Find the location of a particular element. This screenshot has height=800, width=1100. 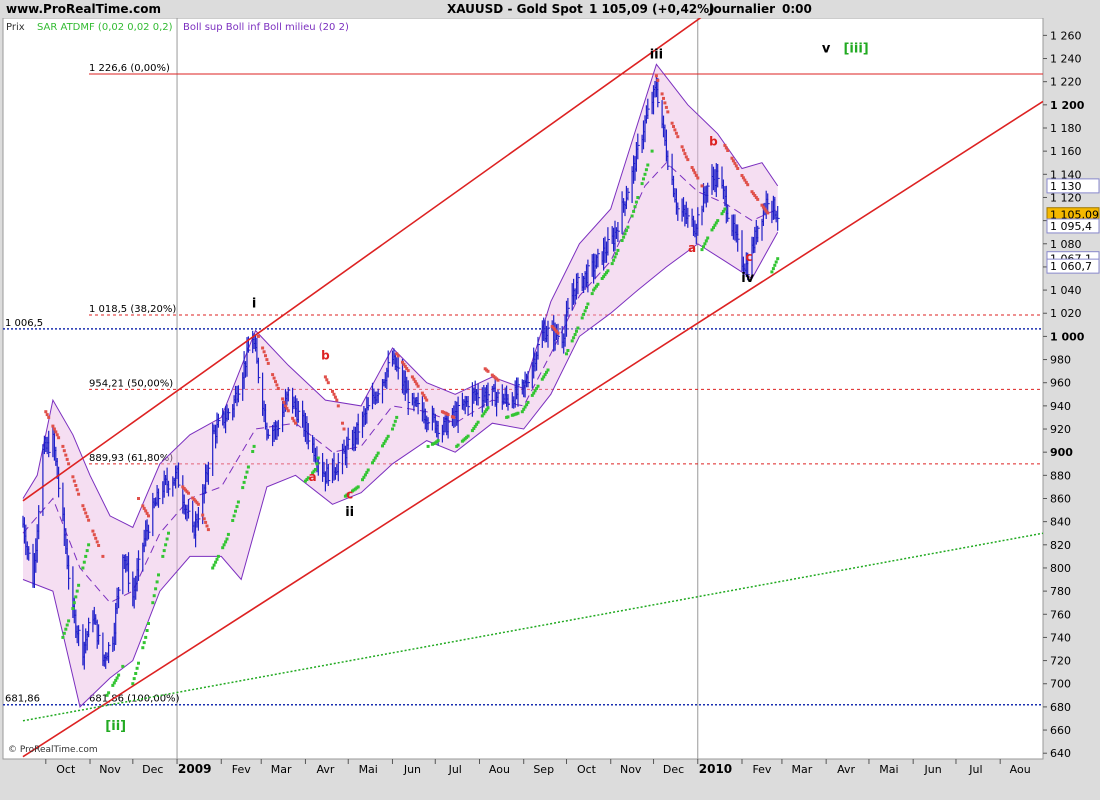

wave-label: v is located at coordinates (826, 49).